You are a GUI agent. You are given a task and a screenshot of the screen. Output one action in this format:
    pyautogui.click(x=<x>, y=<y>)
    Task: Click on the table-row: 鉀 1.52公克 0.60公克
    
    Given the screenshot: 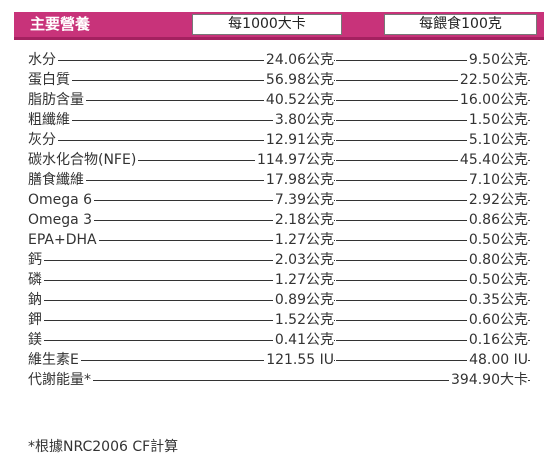 What is the action you would take?
    pyautogui.click(x=279, y=320)
    